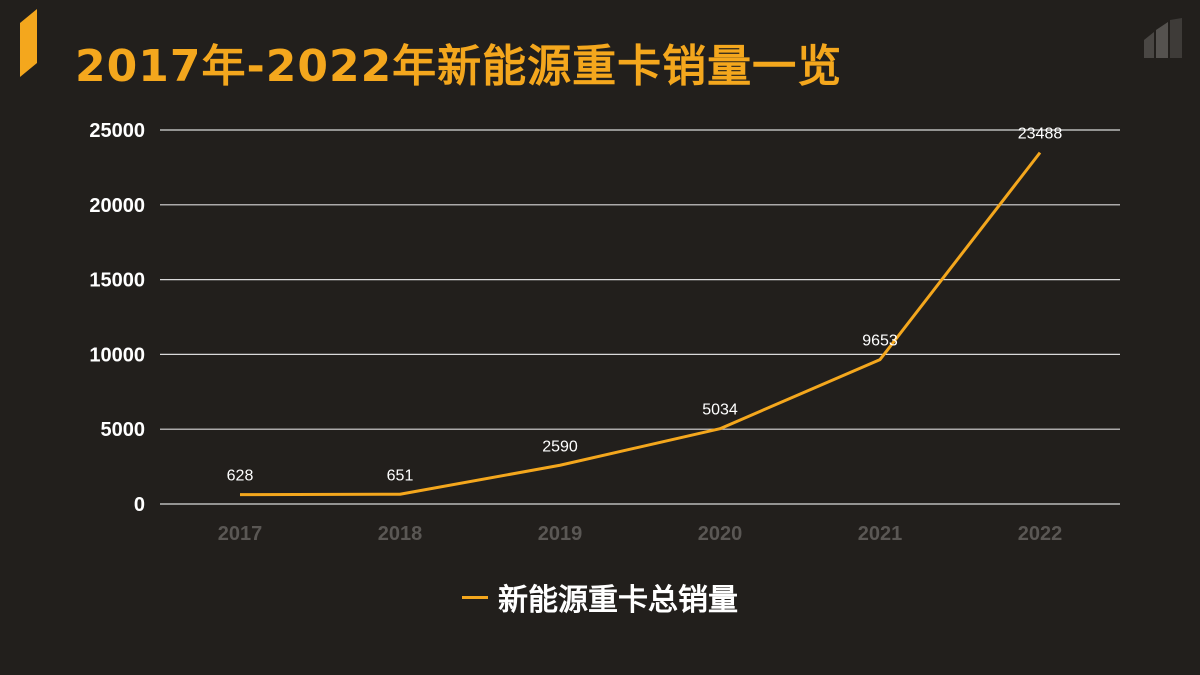  I want to click on page-title: 2017年-2022年新能源重卡销量一览, so click(459, 66).